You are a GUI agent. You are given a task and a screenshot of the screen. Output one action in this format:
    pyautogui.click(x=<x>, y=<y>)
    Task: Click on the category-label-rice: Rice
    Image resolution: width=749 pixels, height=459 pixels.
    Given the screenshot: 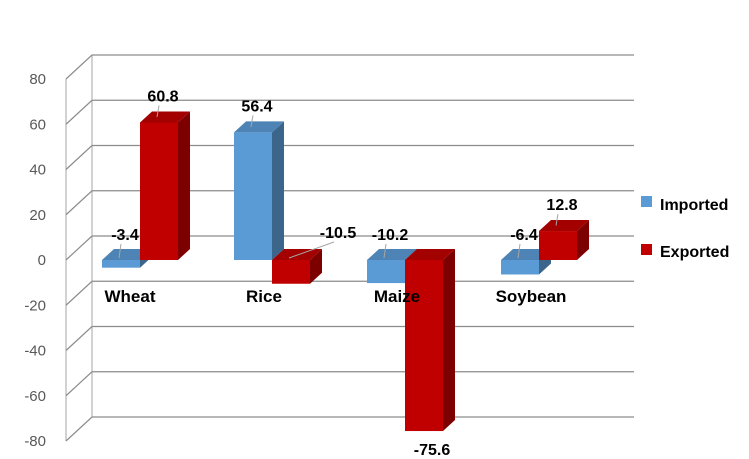 What is the action you would take?
    pyautogui.click(x=264, y=296)
    